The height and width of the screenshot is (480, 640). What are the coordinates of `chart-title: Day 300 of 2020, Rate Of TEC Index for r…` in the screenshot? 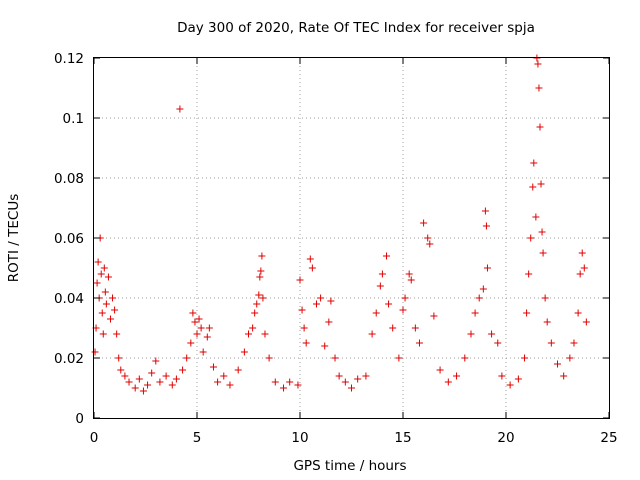 It's located at (356, 28).